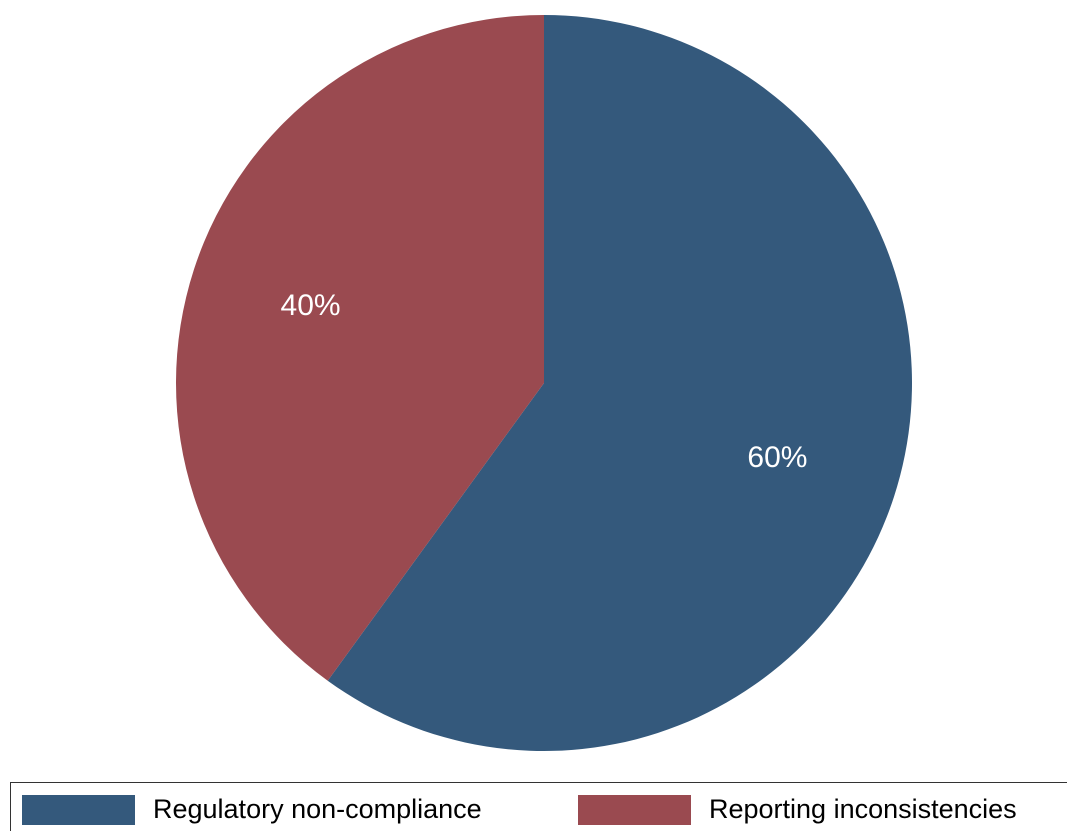 The height and width of the screenshot is (831, 1067). What do you see at coordinates (863, 809) in the screenshot?
I see `legend-label: Reporting inconsistencies` at bounding box center [863, 809].